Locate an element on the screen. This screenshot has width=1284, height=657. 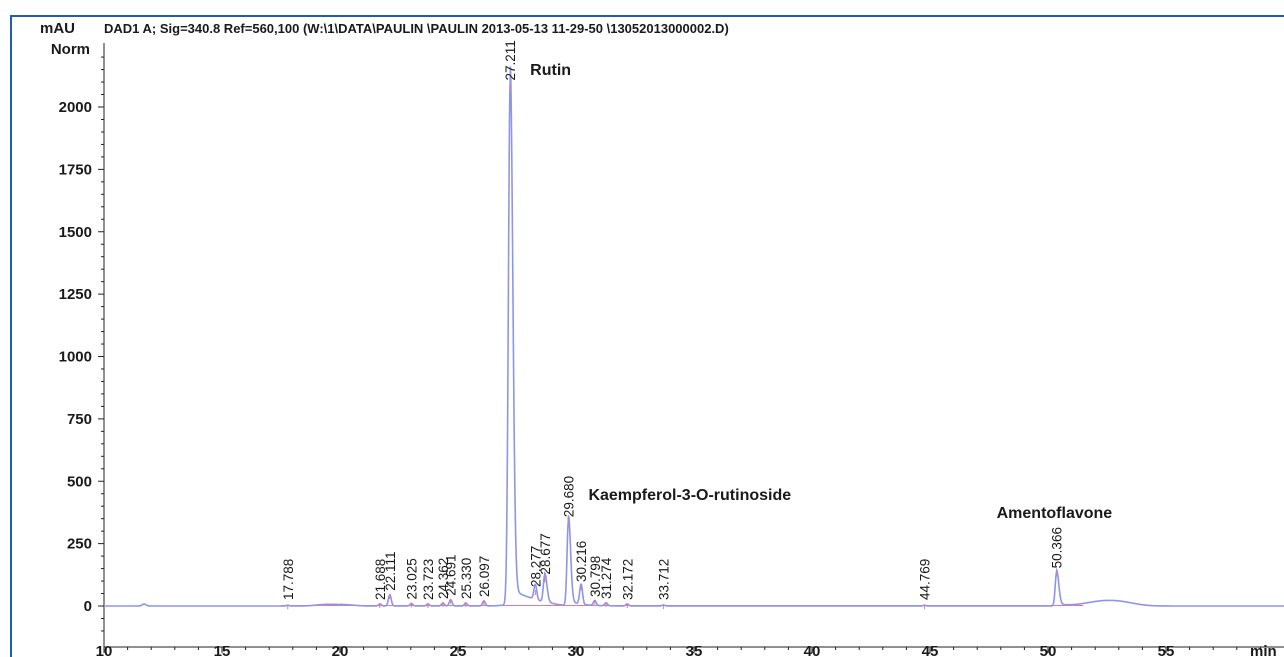
y-tick-label: 1000 is located at coordinates (75, 357).